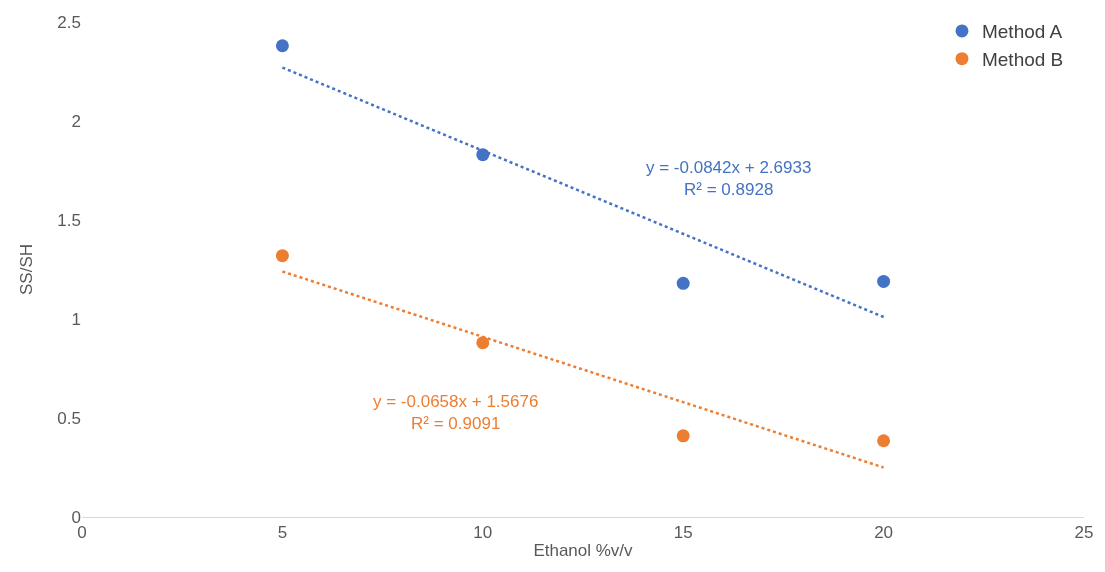 The height and width of the screenshot is (572, 1105). Describe the element at coordinates (69, 220) in the screenshot. I see `y-tick-label: 1.5` at that location.